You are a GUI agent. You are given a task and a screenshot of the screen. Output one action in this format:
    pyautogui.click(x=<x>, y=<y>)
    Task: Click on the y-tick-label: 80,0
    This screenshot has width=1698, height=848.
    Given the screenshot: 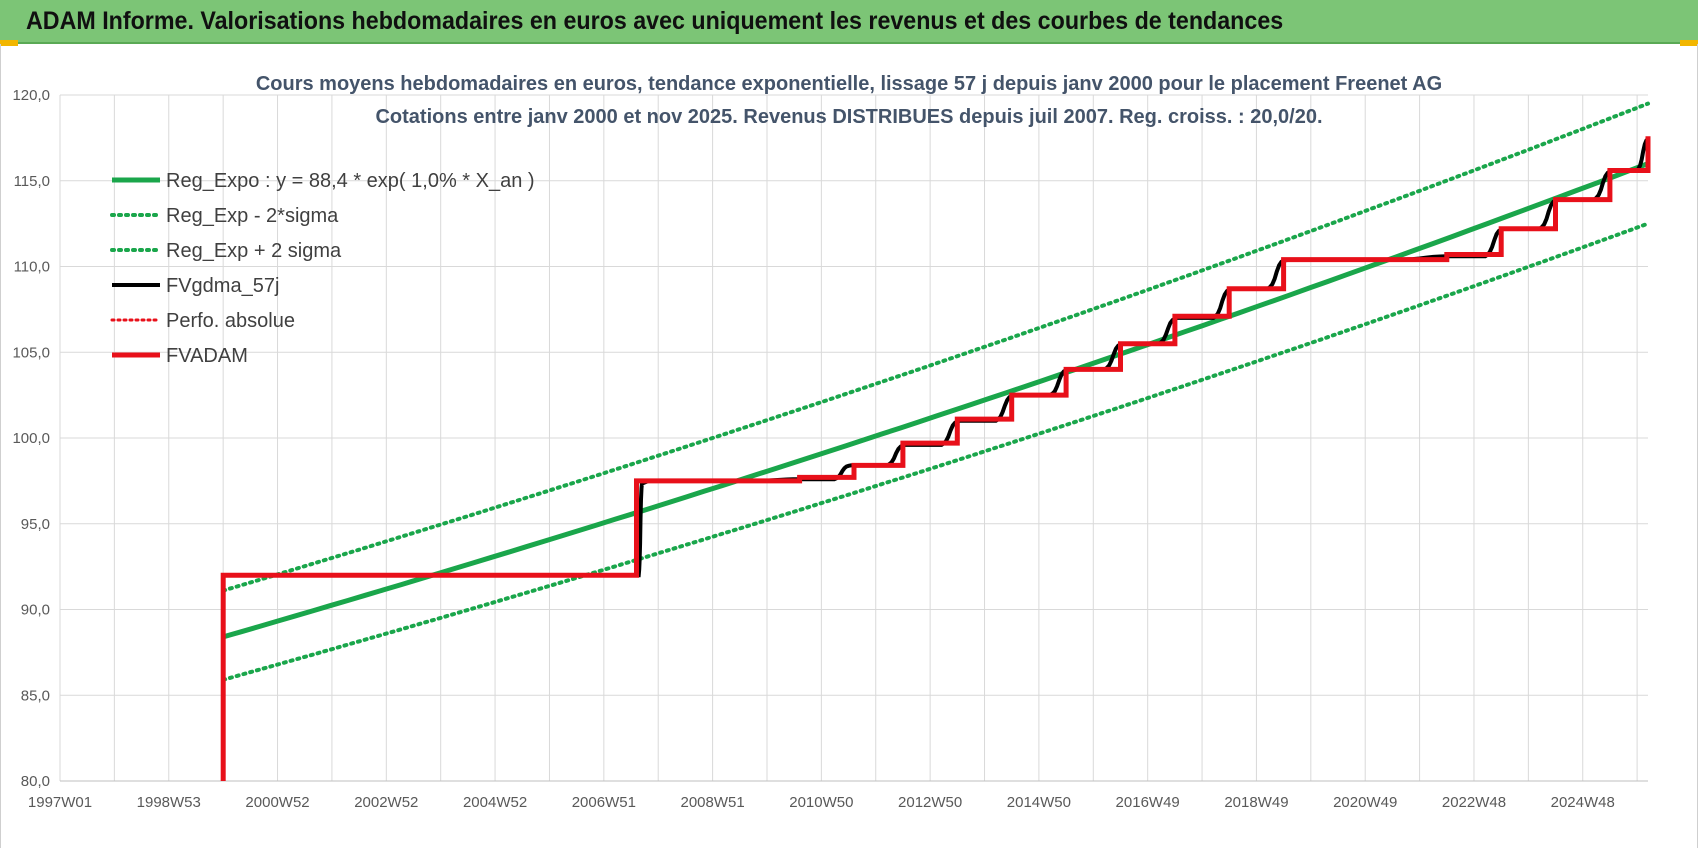 What is the action you would take?
    pyautogui.click(x=35, y=781)
    